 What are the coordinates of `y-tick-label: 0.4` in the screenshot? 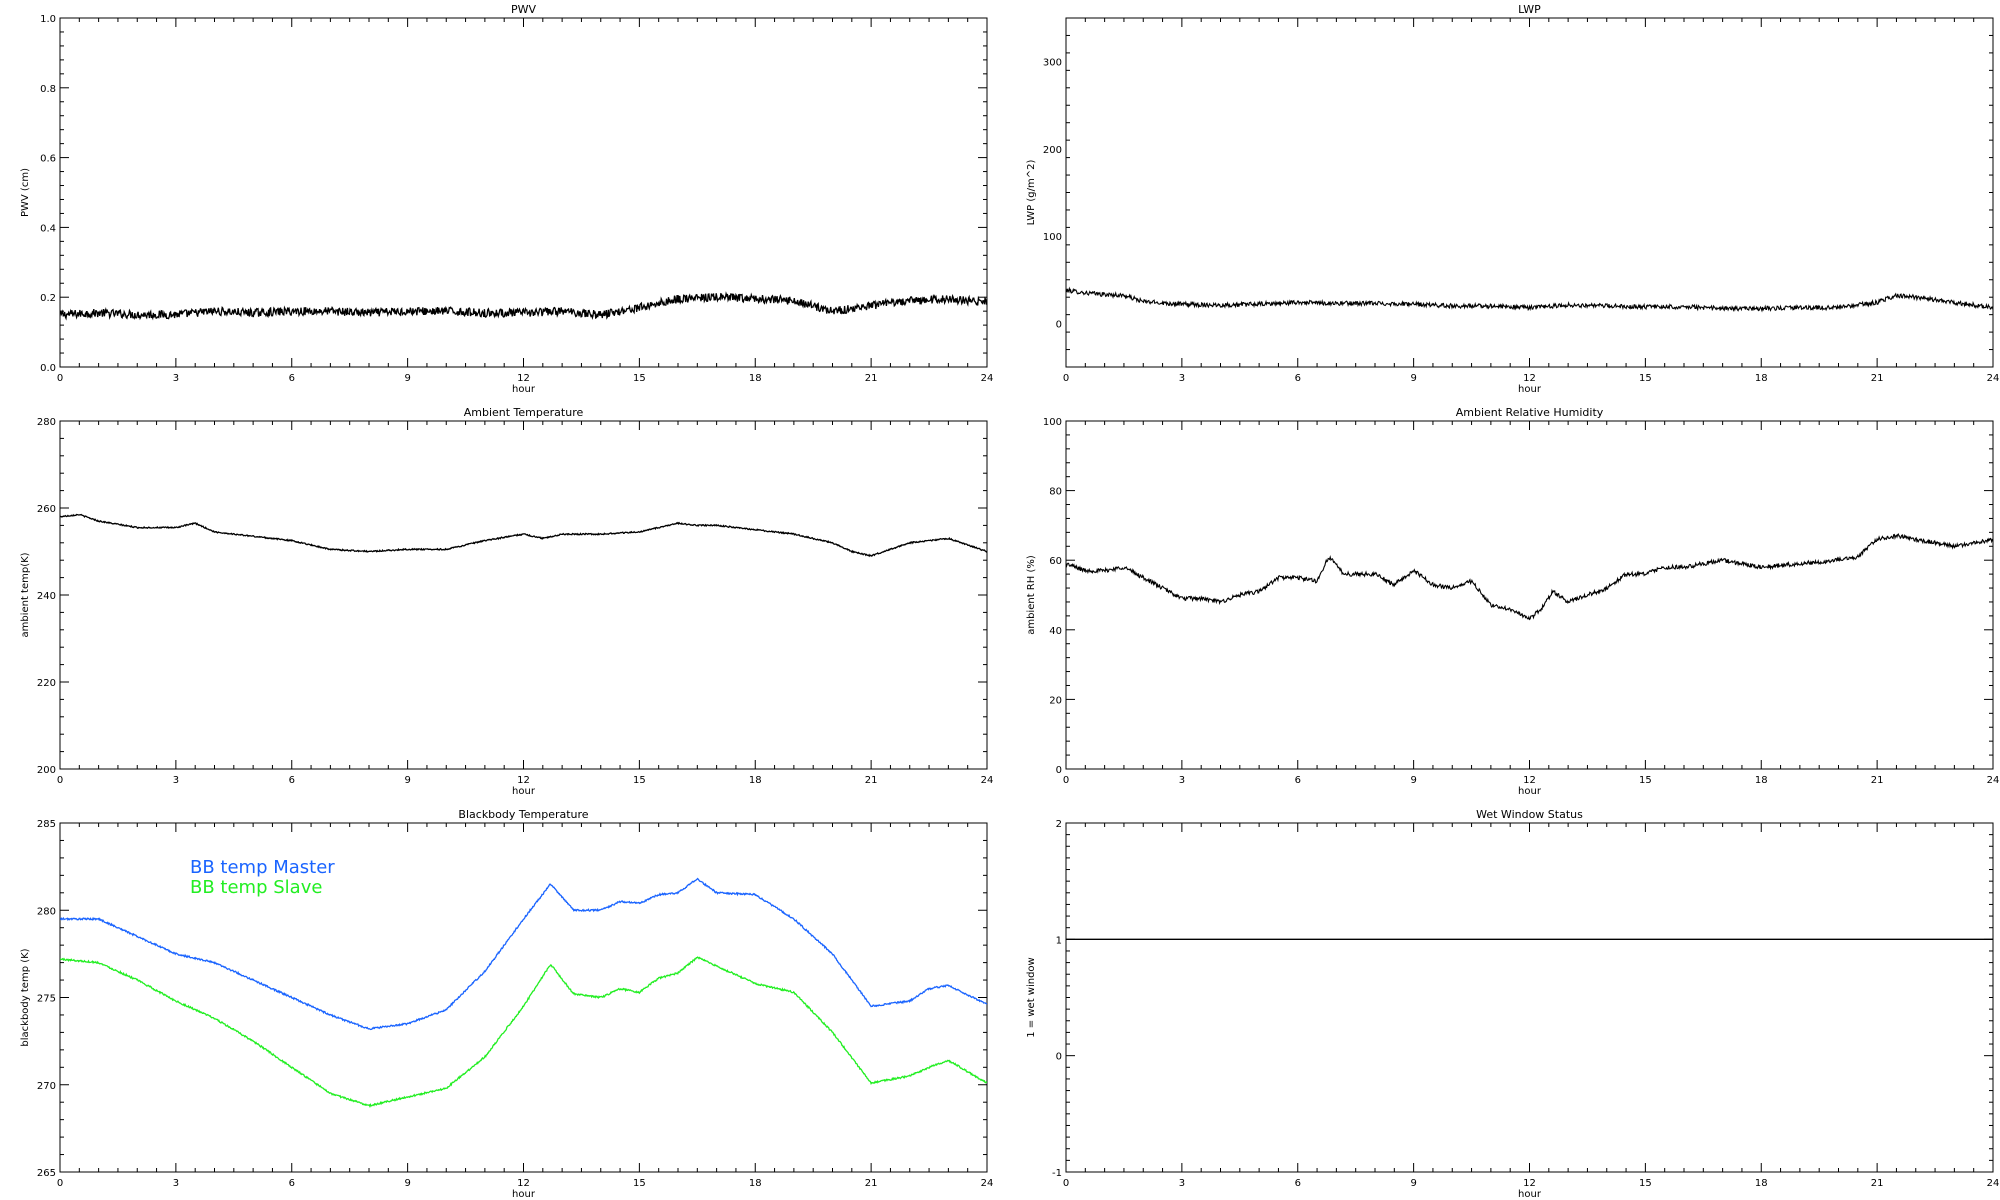 It's located at (48, 228).